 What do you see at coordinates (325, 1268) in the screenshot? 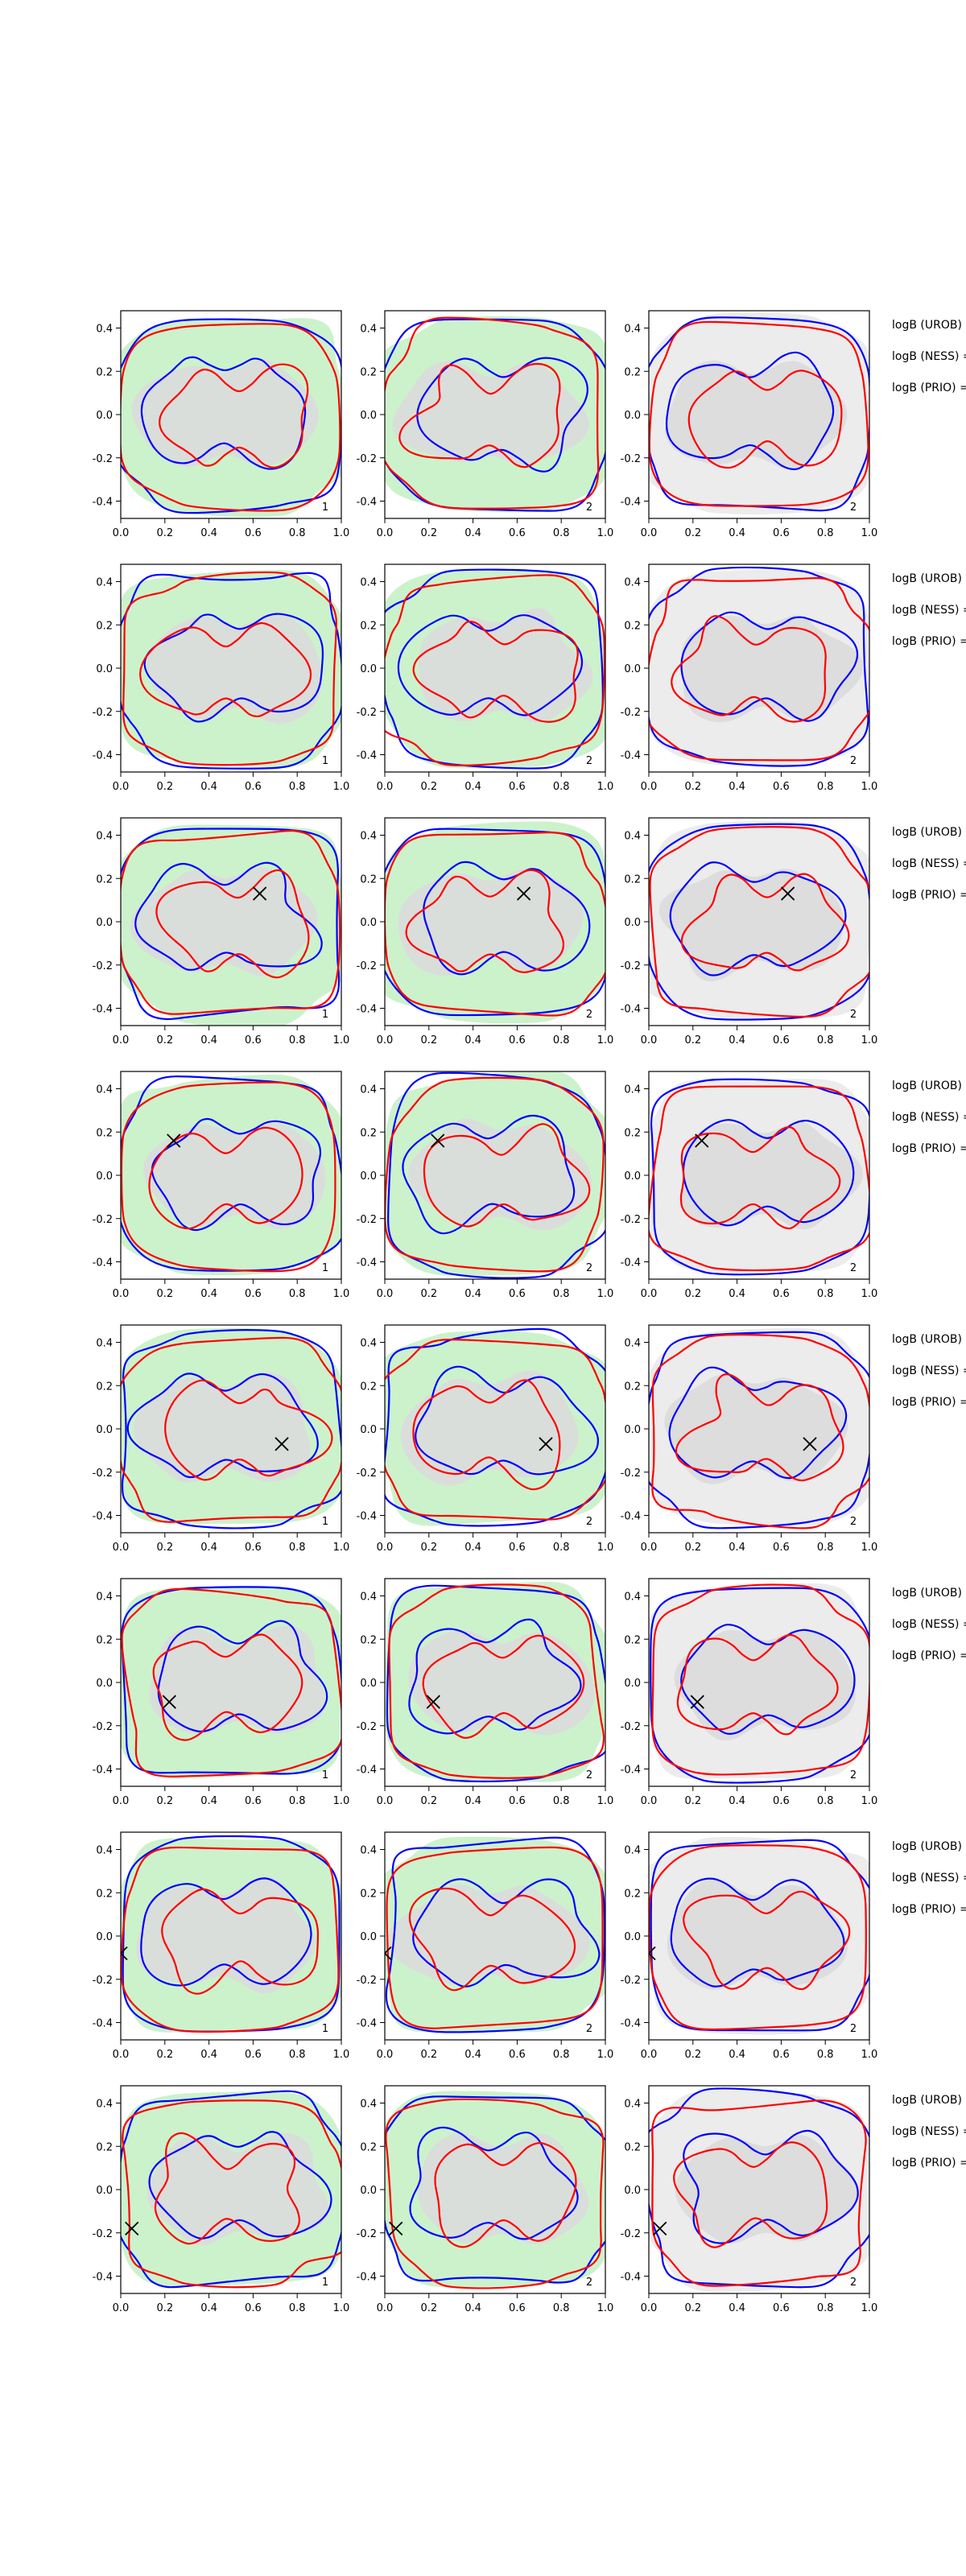
I see `panel-number-label: 1` at bounding box center [325, 1268].